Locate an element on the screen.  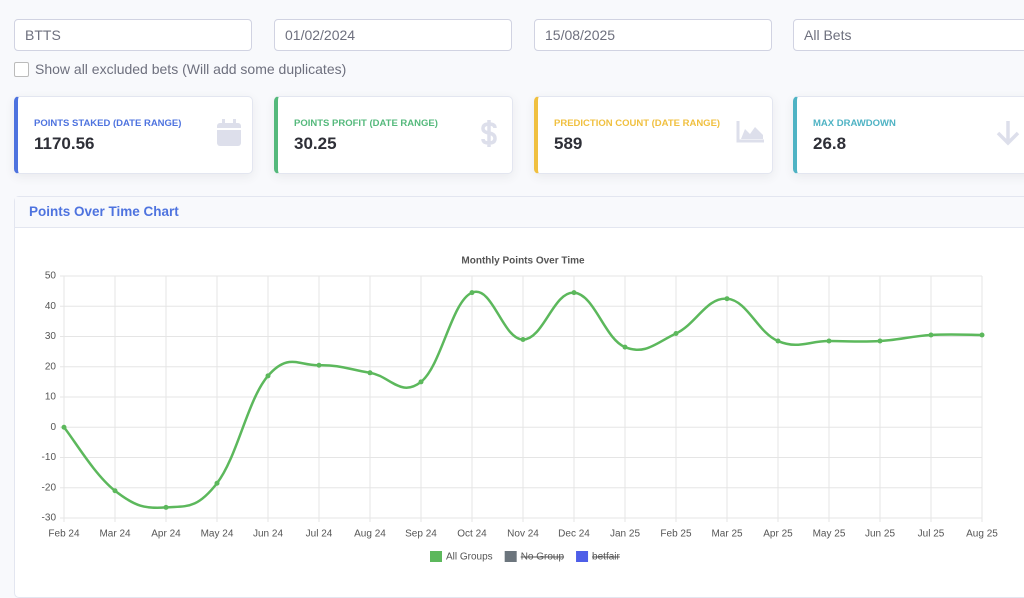
y-tick-label: 20 is located at coordinates (51, 366).